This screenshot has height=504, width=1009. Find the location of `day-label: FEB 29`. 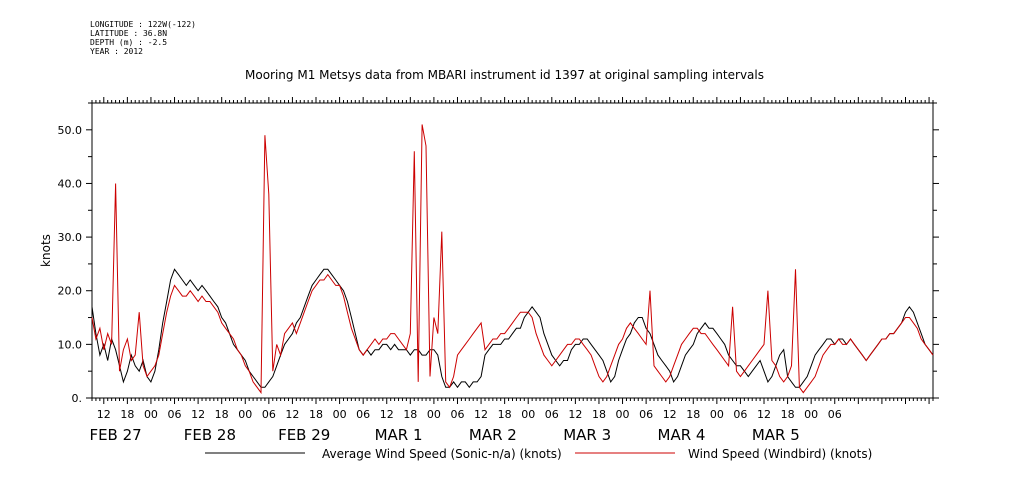

day-label: FEB 29 is located at coordinates (304, 435).